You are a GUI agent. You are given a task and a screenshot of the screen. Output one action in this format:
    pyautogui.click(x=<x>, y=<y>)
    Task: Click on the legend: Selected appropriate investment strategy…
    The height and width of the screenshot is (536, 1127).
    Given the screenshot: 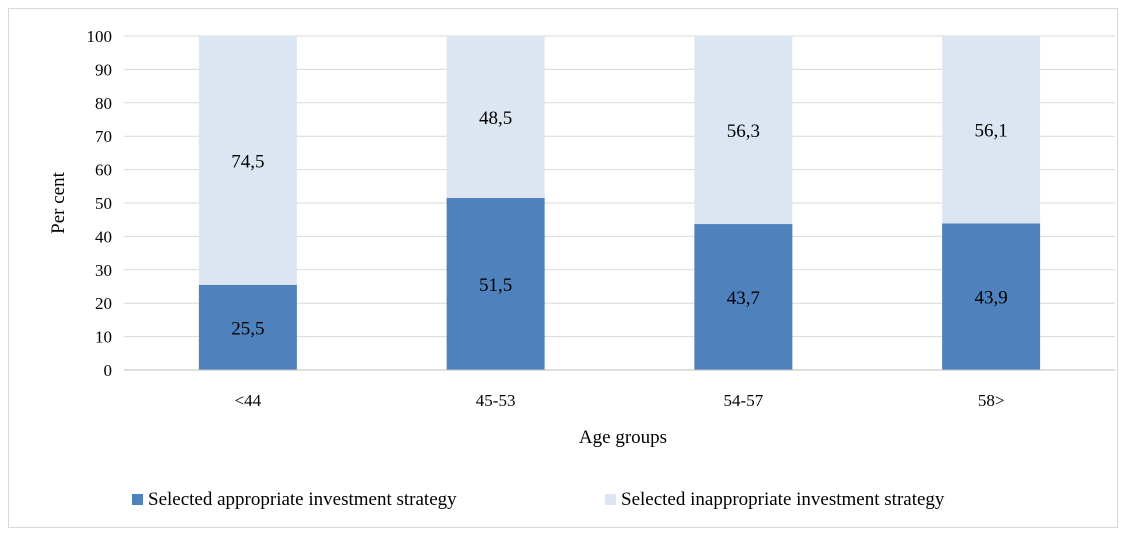 What is the action you would take?
    pyautogui.click(x=538, y=499)
    